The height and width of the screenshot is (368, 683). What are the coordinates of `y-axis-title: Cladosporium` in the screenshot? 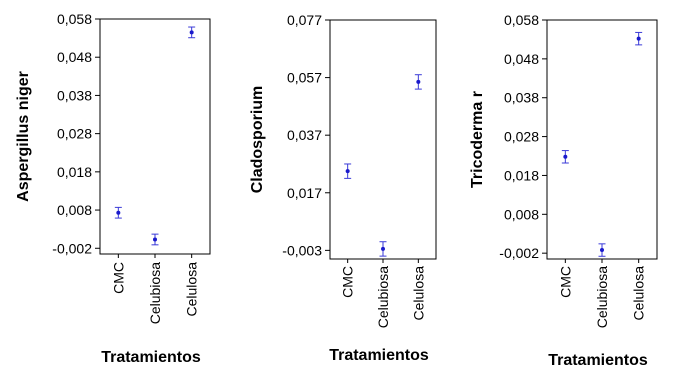 It's located at (257, 140).